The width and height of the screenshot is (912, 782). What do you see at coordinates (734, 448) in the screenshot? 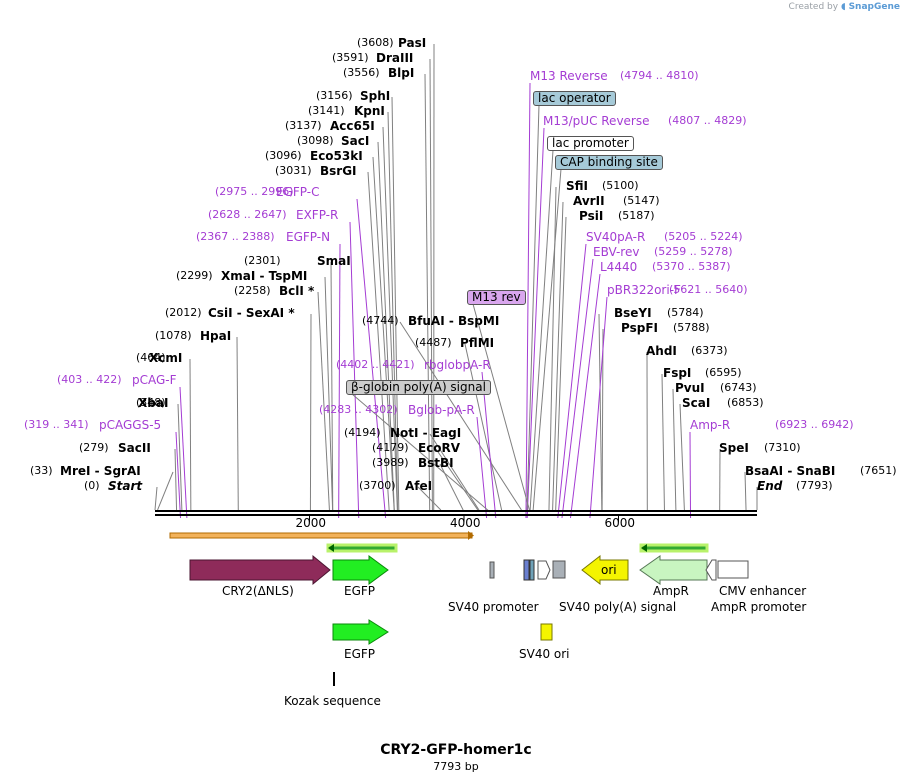
I see `enzyme-name: SpeI` at bounding box center [734, 448].